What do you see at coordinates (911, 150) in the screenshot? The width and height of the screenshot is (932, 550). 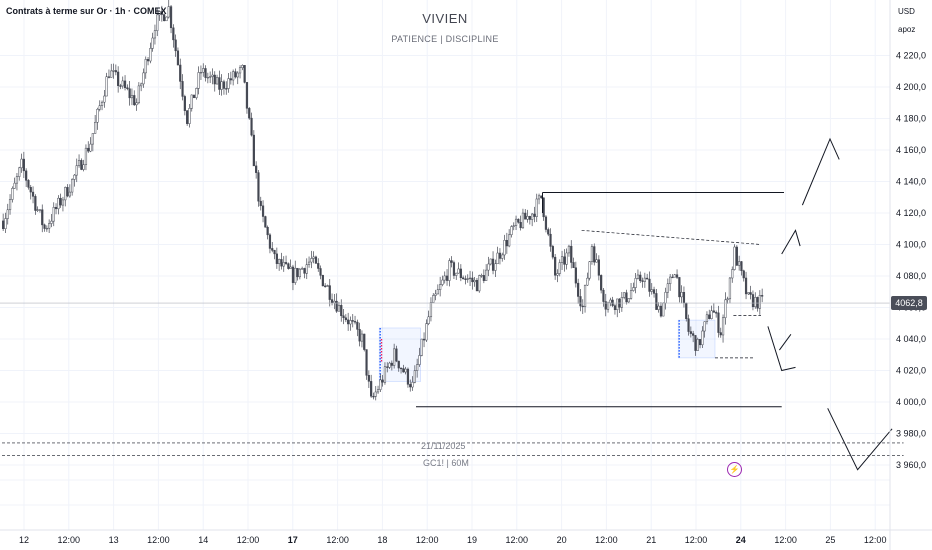 I see `y-tick-label: 4 160,0` at bounding box center [911, 150].